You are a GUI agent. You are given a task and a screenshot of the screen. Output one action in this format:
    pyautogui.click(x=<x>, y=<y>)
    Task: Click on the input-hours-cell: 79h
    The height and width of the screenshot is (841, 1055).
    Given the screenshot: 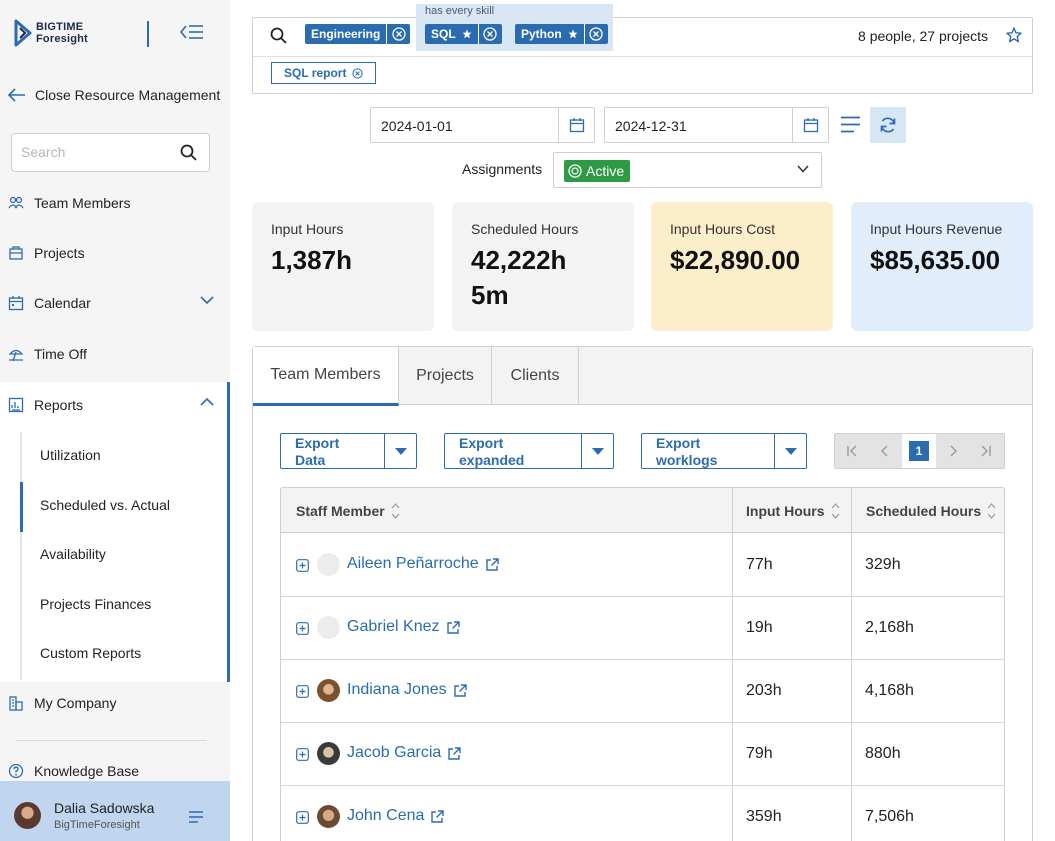 What is the action you would take?
    pyautogui.click(x=759, y=753)
    